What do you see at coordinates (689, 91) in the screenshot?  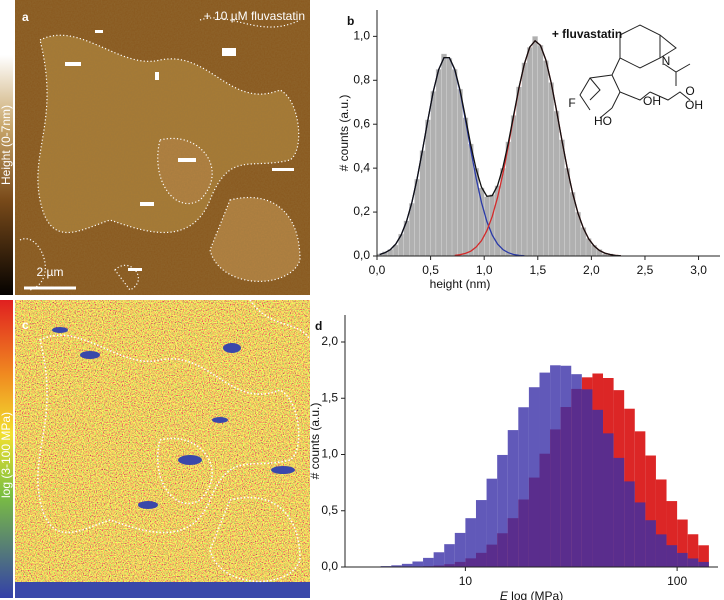 I see `atom-label: O` at bounding box center [689, 91].